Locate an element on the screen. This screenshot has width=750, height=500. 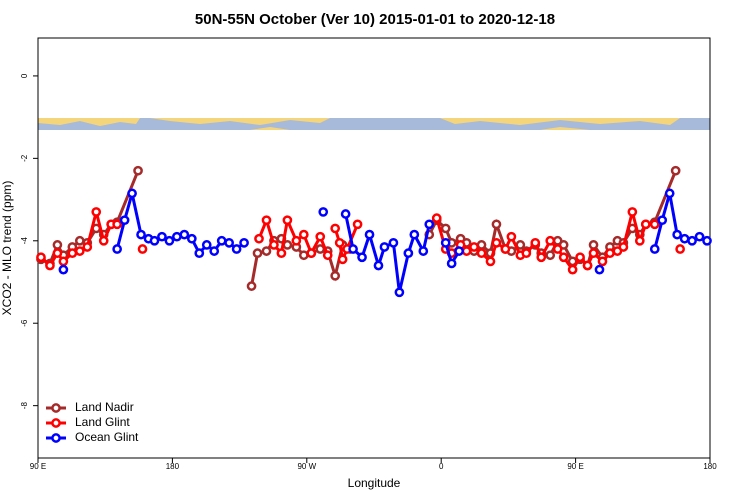
x-tick-label: 90 W is located at coordinates (306, 466).